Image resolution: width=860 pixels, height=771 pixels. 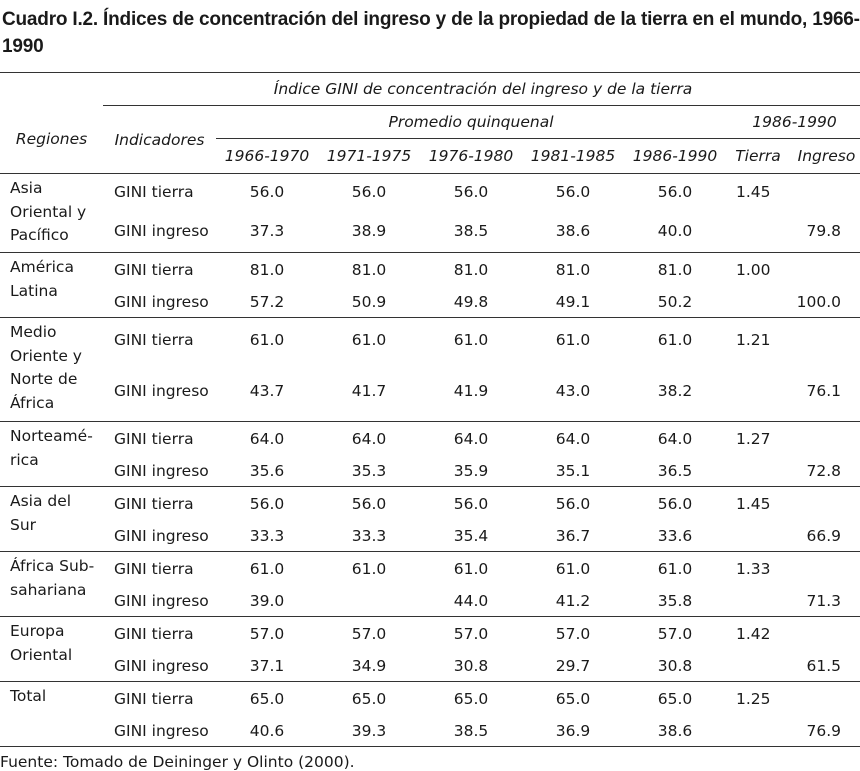 I want to click on tierra-cell: 1.00, so click(x=753, y=269).